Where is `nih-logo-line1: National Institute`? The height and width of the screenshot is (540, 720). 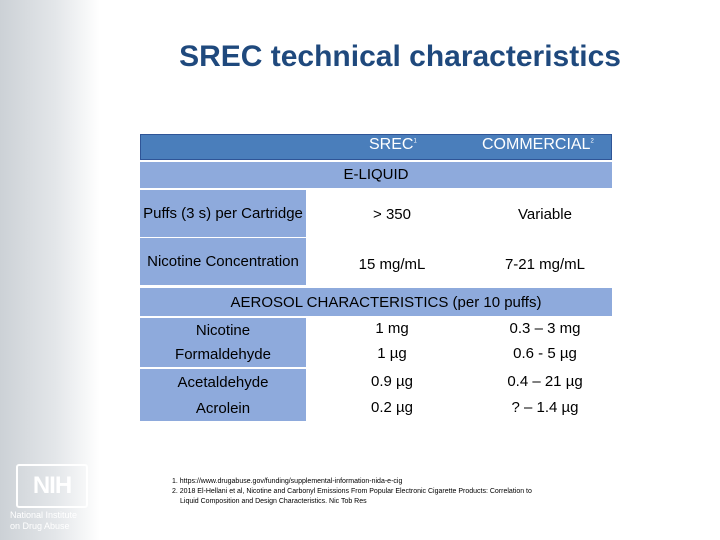 nih-logo-line1: National Institute is located at coordinates (44, 515).